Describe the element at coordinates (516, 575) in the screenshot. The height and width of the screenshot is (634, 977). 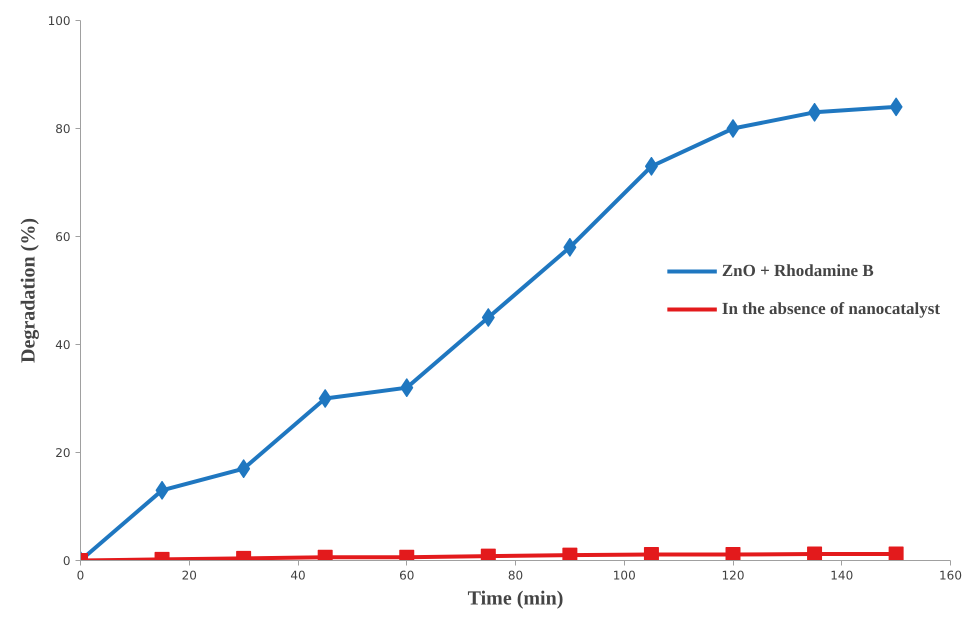
I see `x-tick-label: 80` at that location.